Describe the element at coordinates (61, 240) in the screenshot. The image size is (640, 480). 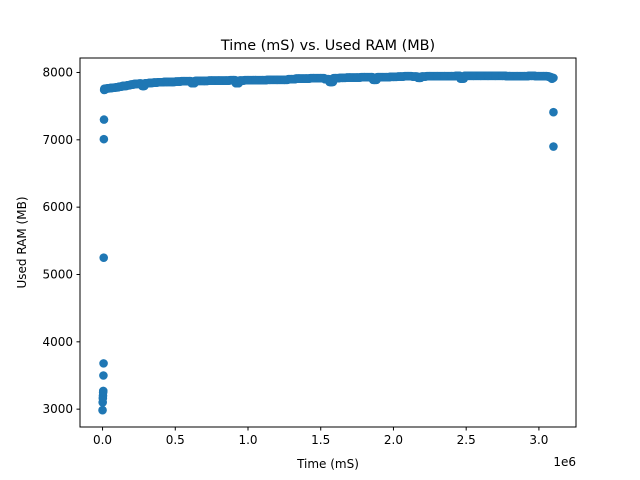
I see `y-axis-ticks: 3000 4000 5000 6000 7000 8000` at that location.